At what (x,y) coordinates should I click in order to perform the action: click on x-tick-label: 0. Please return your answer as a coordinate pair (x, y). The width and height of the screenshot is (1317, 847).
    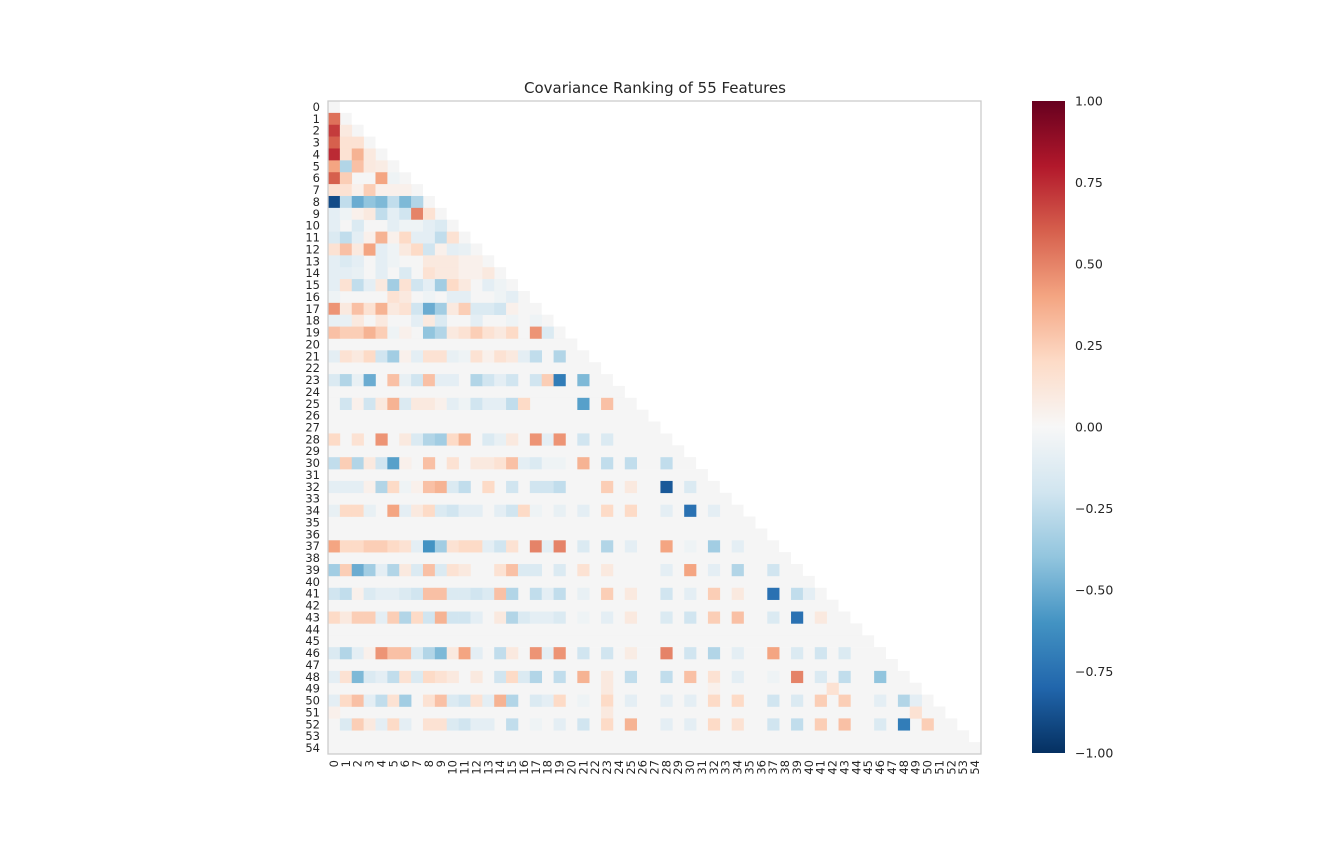
    Looking at the image, I should click on (334, 763).